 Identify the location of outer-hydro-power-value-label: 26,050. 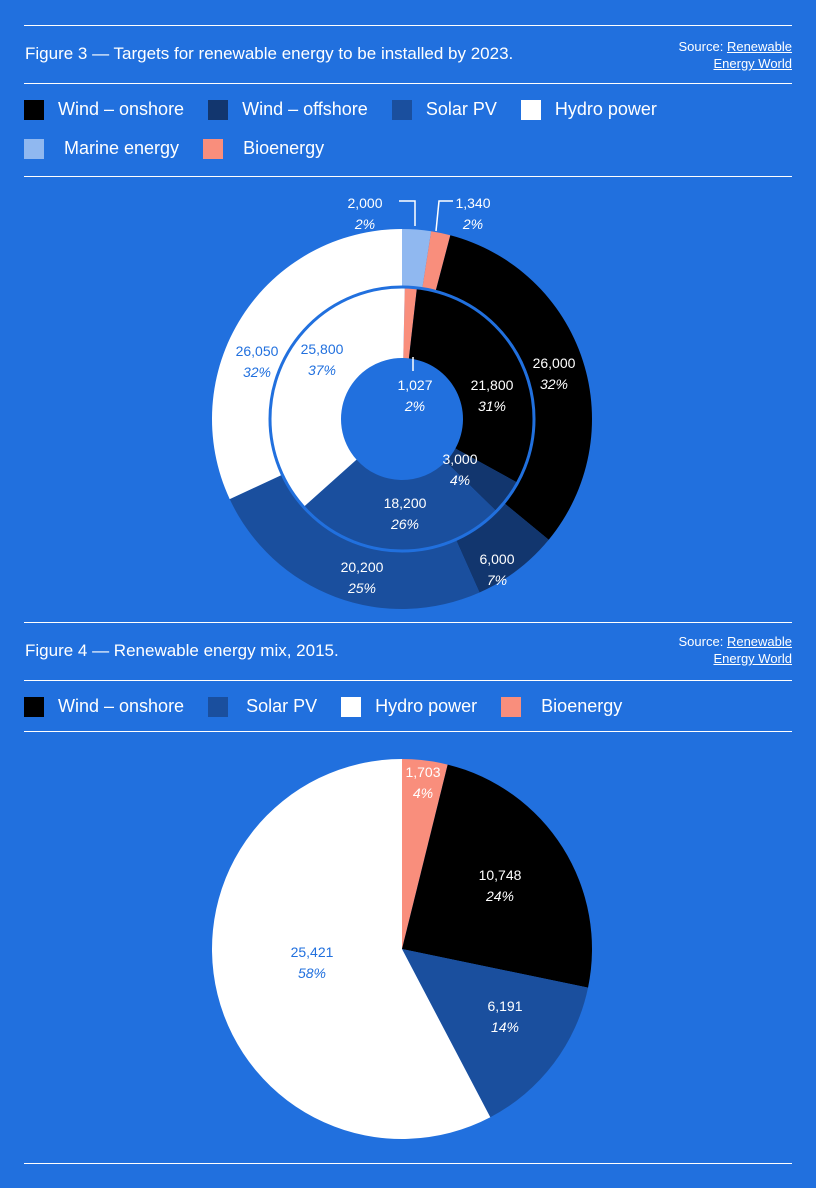
(257, 351).